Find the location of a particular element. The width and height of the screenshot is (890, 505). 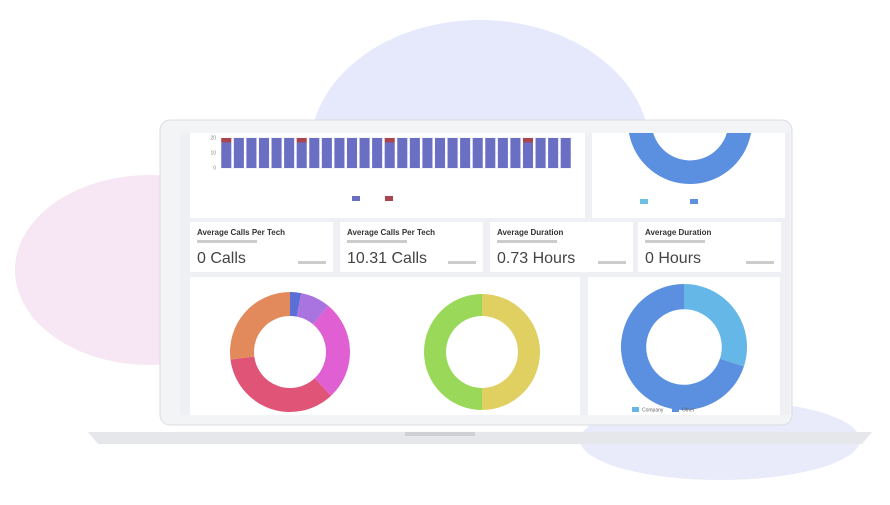

legend-label: Company is located at coordinates (653, 410).